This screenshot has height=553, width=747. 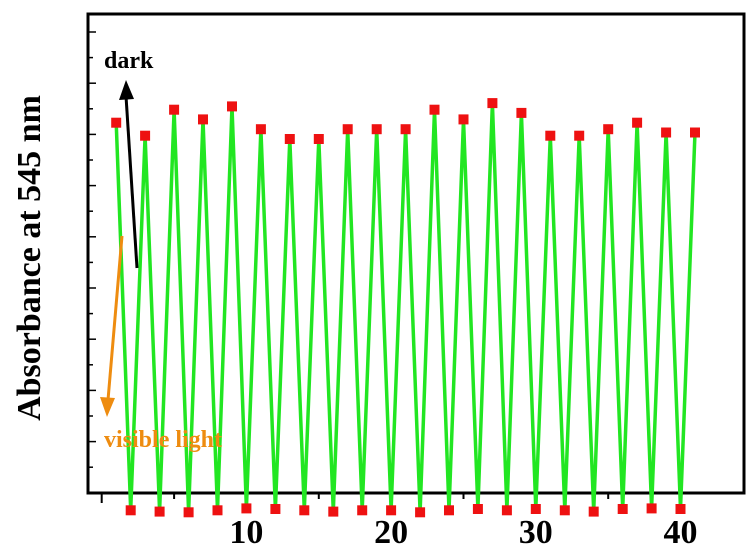 What do you see at coordinates (463, 532) in the screenshot?
I see `x-axis-tick-labels: 10 20 30 40` at bounding box center [463, 532].